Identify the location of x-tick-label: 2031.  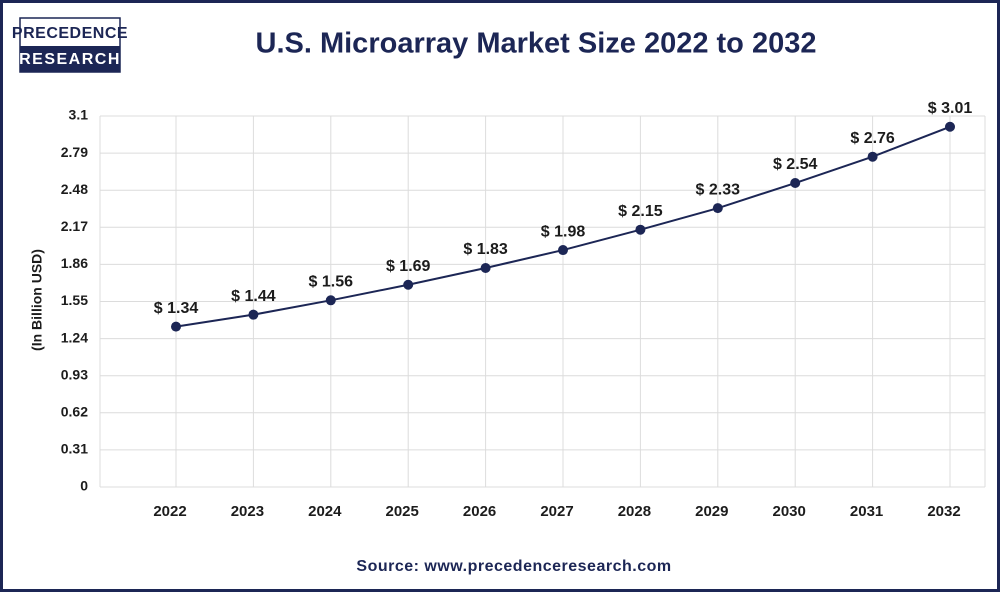
(866, 511).